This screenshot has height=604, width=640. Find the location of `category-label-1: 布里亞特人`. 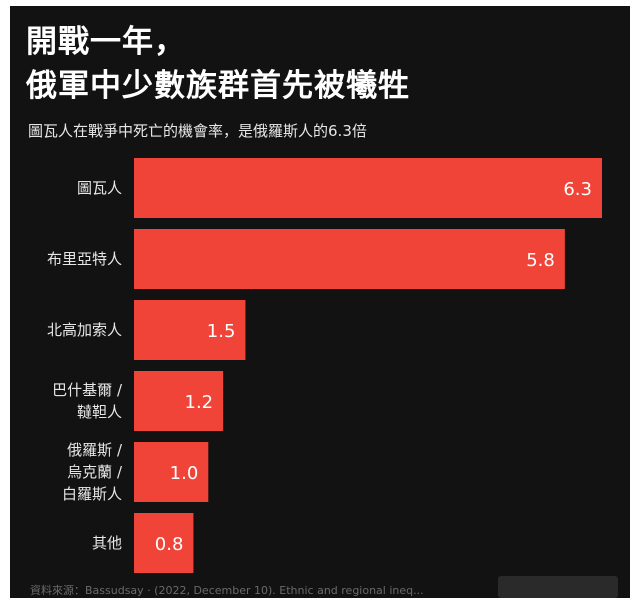

category-label-1: 布里亞特人 is located at coordinates (84, 259).